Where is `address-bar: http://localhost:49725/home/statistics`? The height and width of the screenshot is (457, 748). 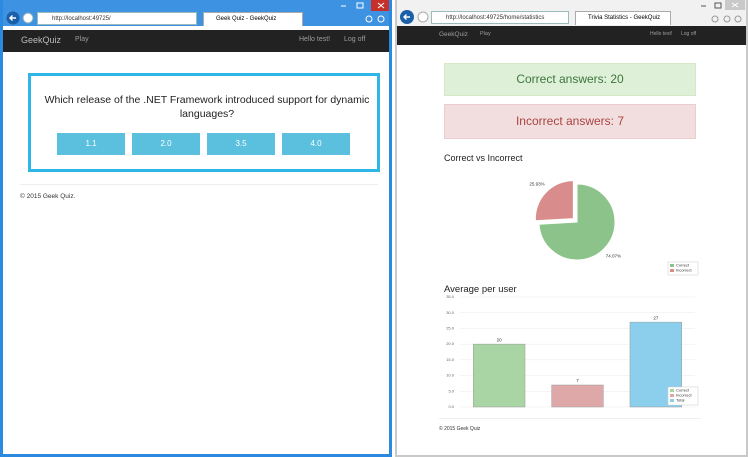
address-bar: http://localhost:49725/home/statistics is located at coordinates (500, 17).